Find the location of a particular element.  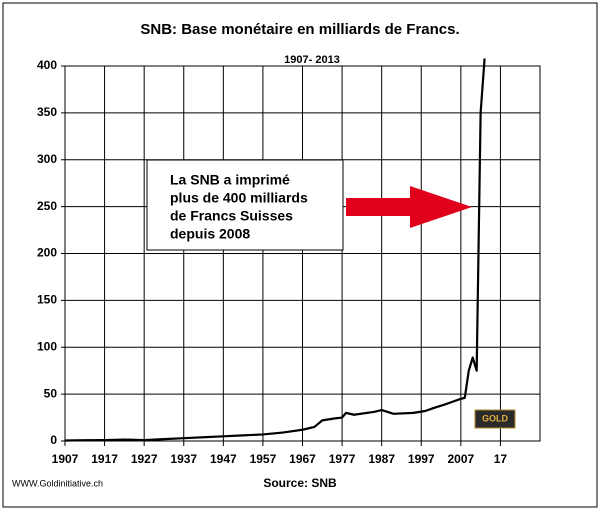

y-tick-label: 250 is located at coordinates (47, 206).